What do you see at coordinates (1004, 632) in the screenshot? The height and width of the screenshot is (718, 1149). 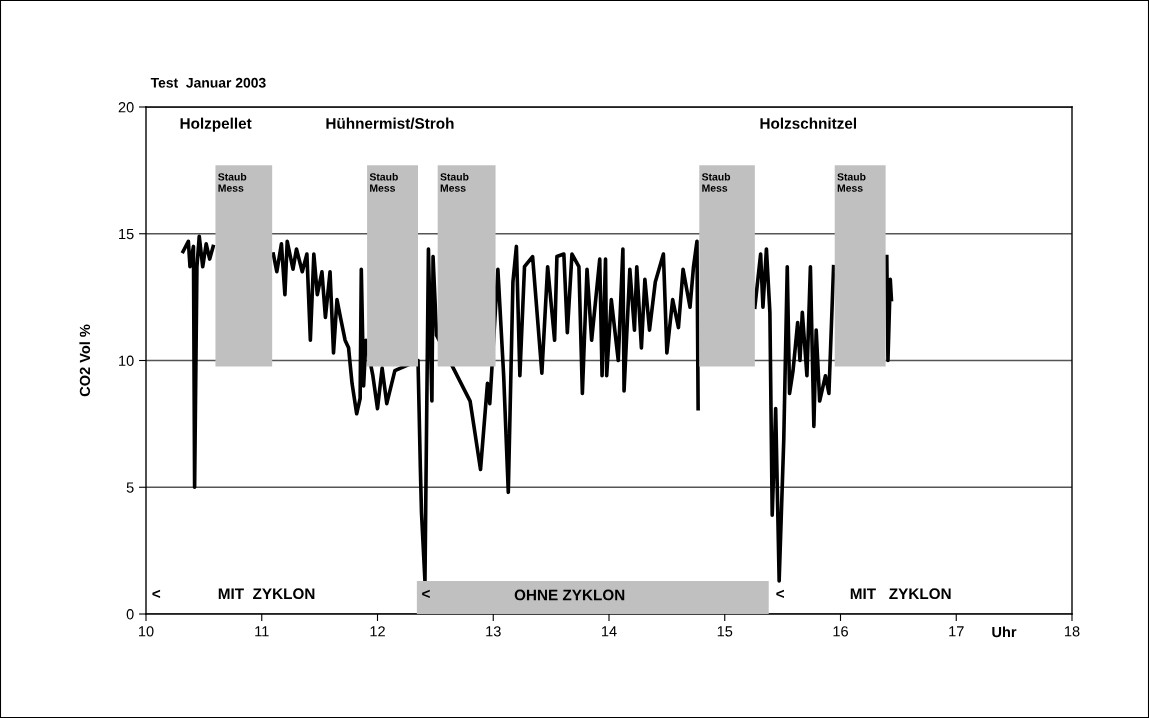 I see `x-axis-title: Uhr` at bounding box center [1004, 632].